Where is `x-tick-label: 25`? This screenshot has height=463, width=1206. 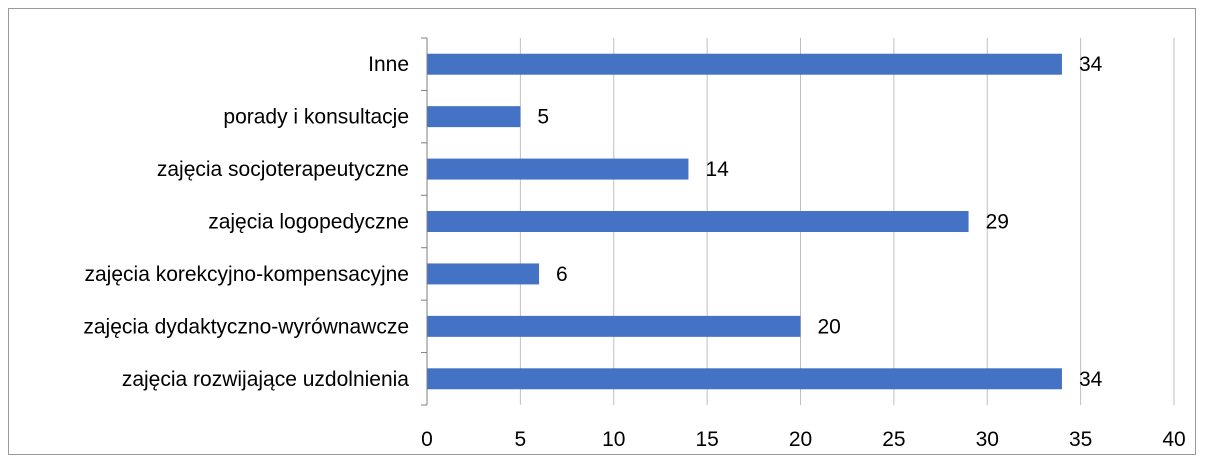
x-tick-label: 25 is located at coordinates (893, 439).